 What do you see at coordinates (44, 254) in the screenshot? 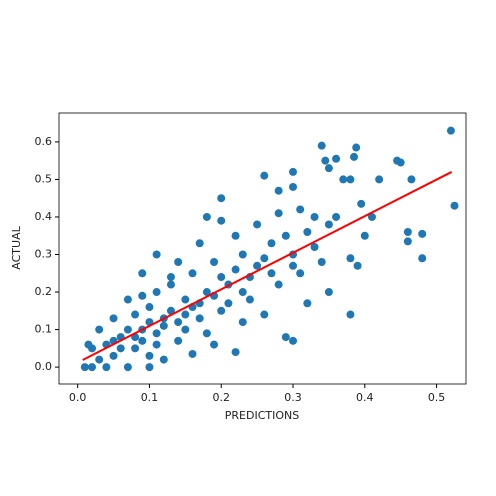
I see `y-tick-label: 0.3` at bounding box center [44, 254].